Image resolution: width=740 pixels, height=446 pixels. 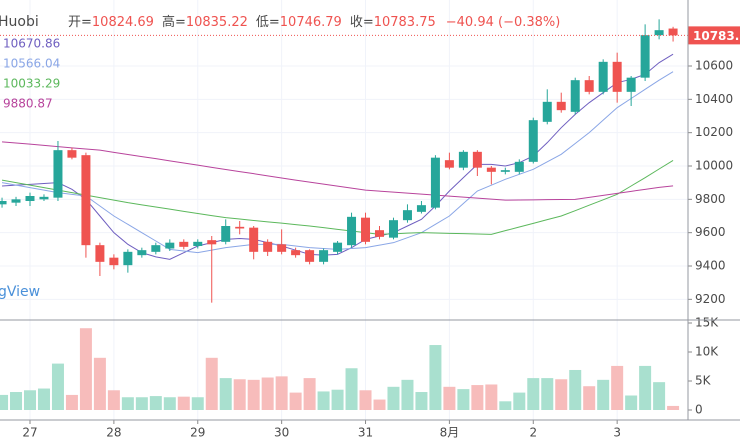 What do you see at coordinates (311, 22) in the screenshot?
I see `ohlc-value: 10746.79` at bounding box center [311, 22].